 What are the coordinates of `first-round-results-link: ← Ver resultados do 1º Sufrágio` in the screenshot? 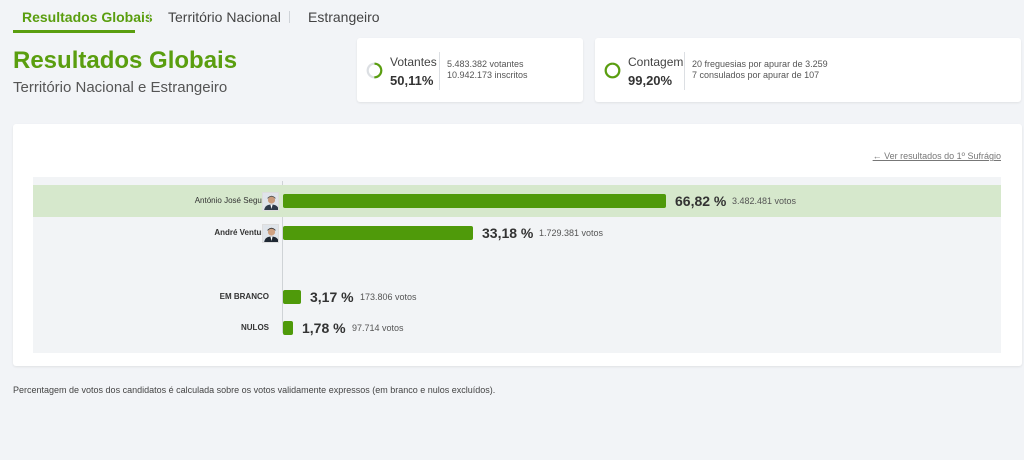 It's located at (936, 156).